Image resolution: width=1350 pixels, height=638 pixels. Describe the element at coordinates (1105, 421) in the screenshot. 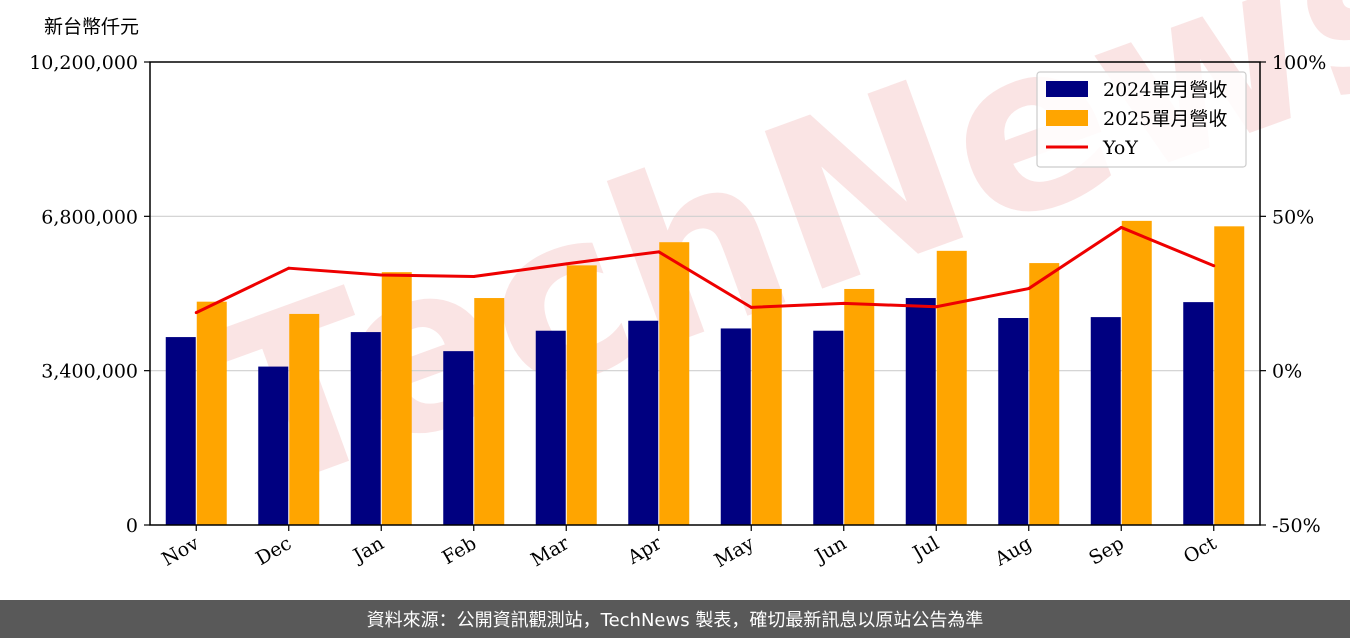

I see `bar-2024-sep` at that location.